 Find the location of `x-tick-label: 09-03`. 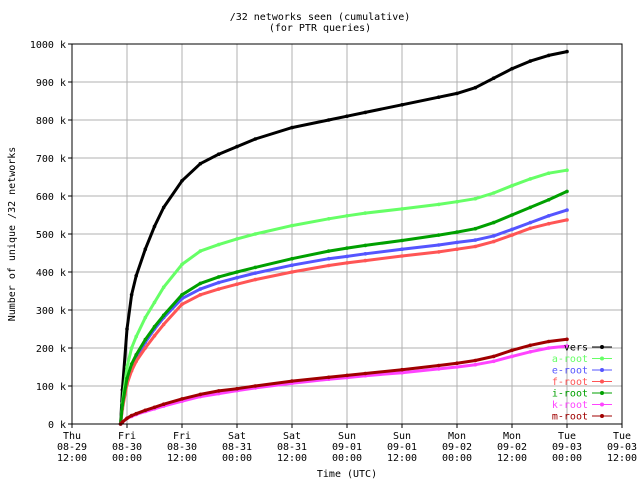

x-tick-label: 09-03 is located at coordinates (567, 447).